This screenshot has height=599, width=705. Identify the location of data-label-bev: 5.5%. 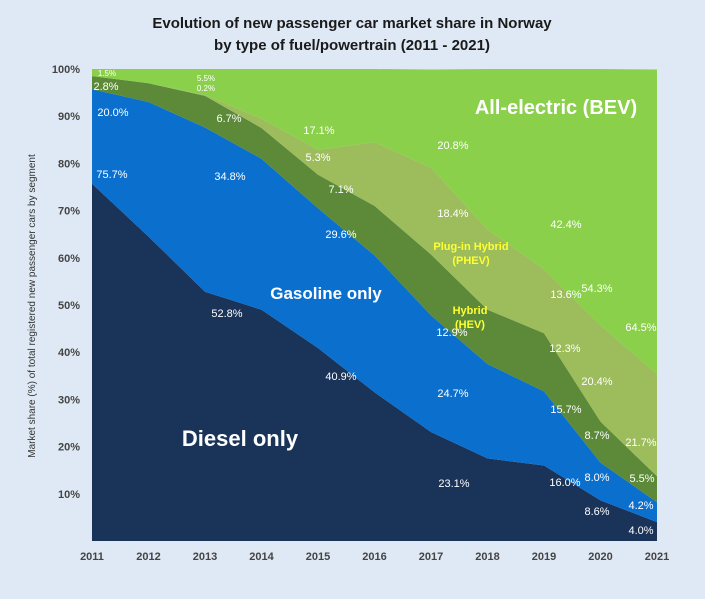
(206, 78).